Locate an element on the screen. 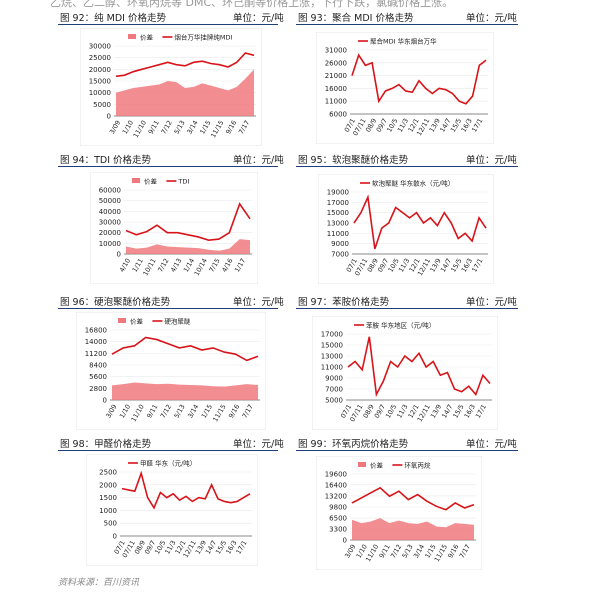 This screenshot has width=595, height=597. legend-label: TDI is located at coordinates (183, 182).